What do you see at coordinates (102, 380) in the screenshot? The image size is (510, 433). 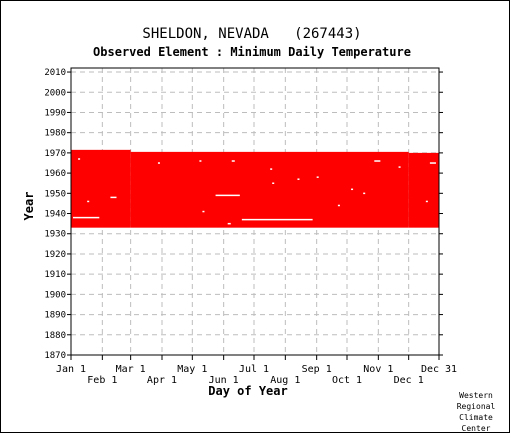 I see `x-tick-label: Feb 1` at bounding box center [102, 380].